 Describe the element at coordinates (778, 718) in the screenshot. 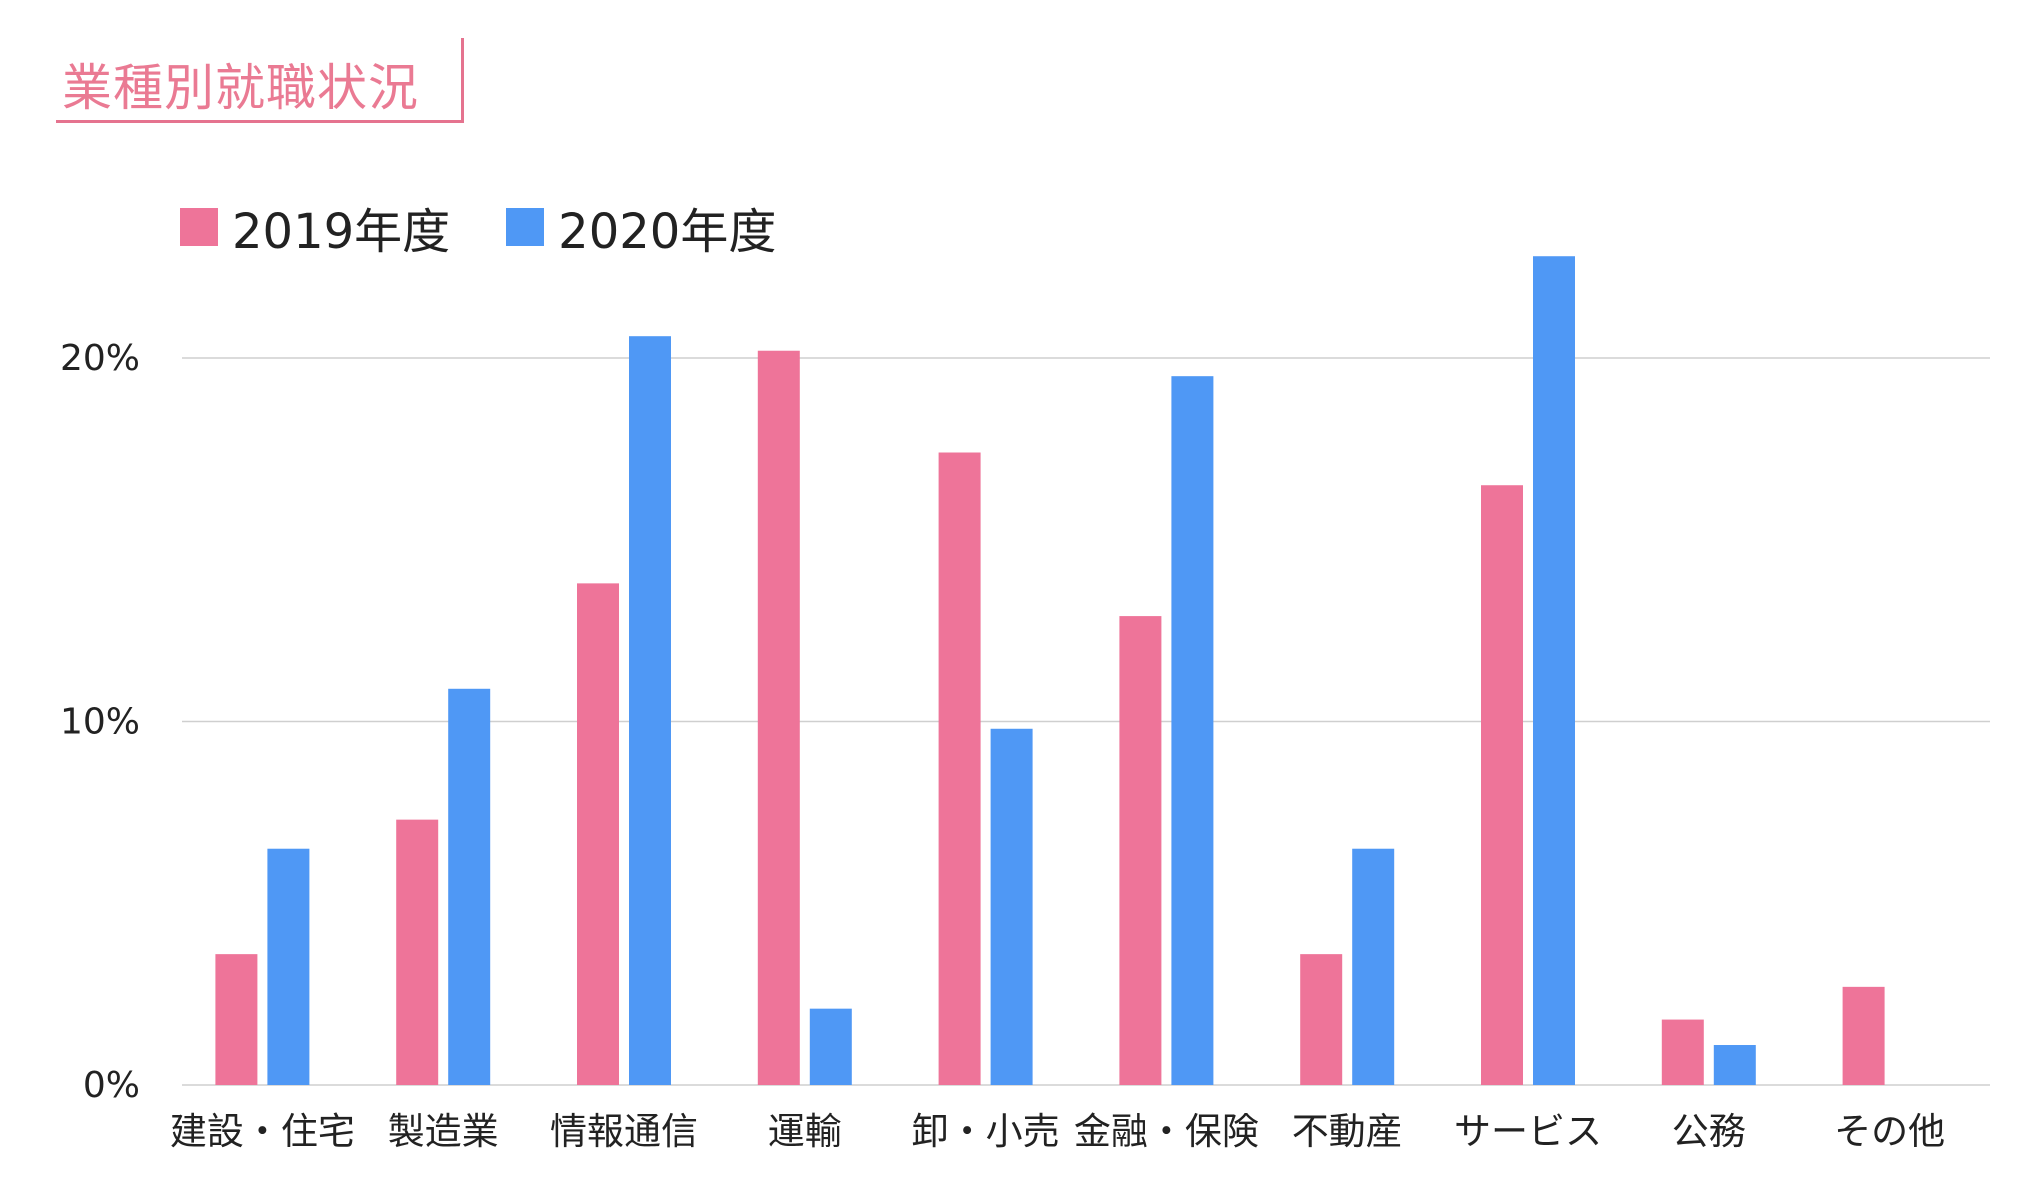

I see `bar-2019年度-運輸` at that location.